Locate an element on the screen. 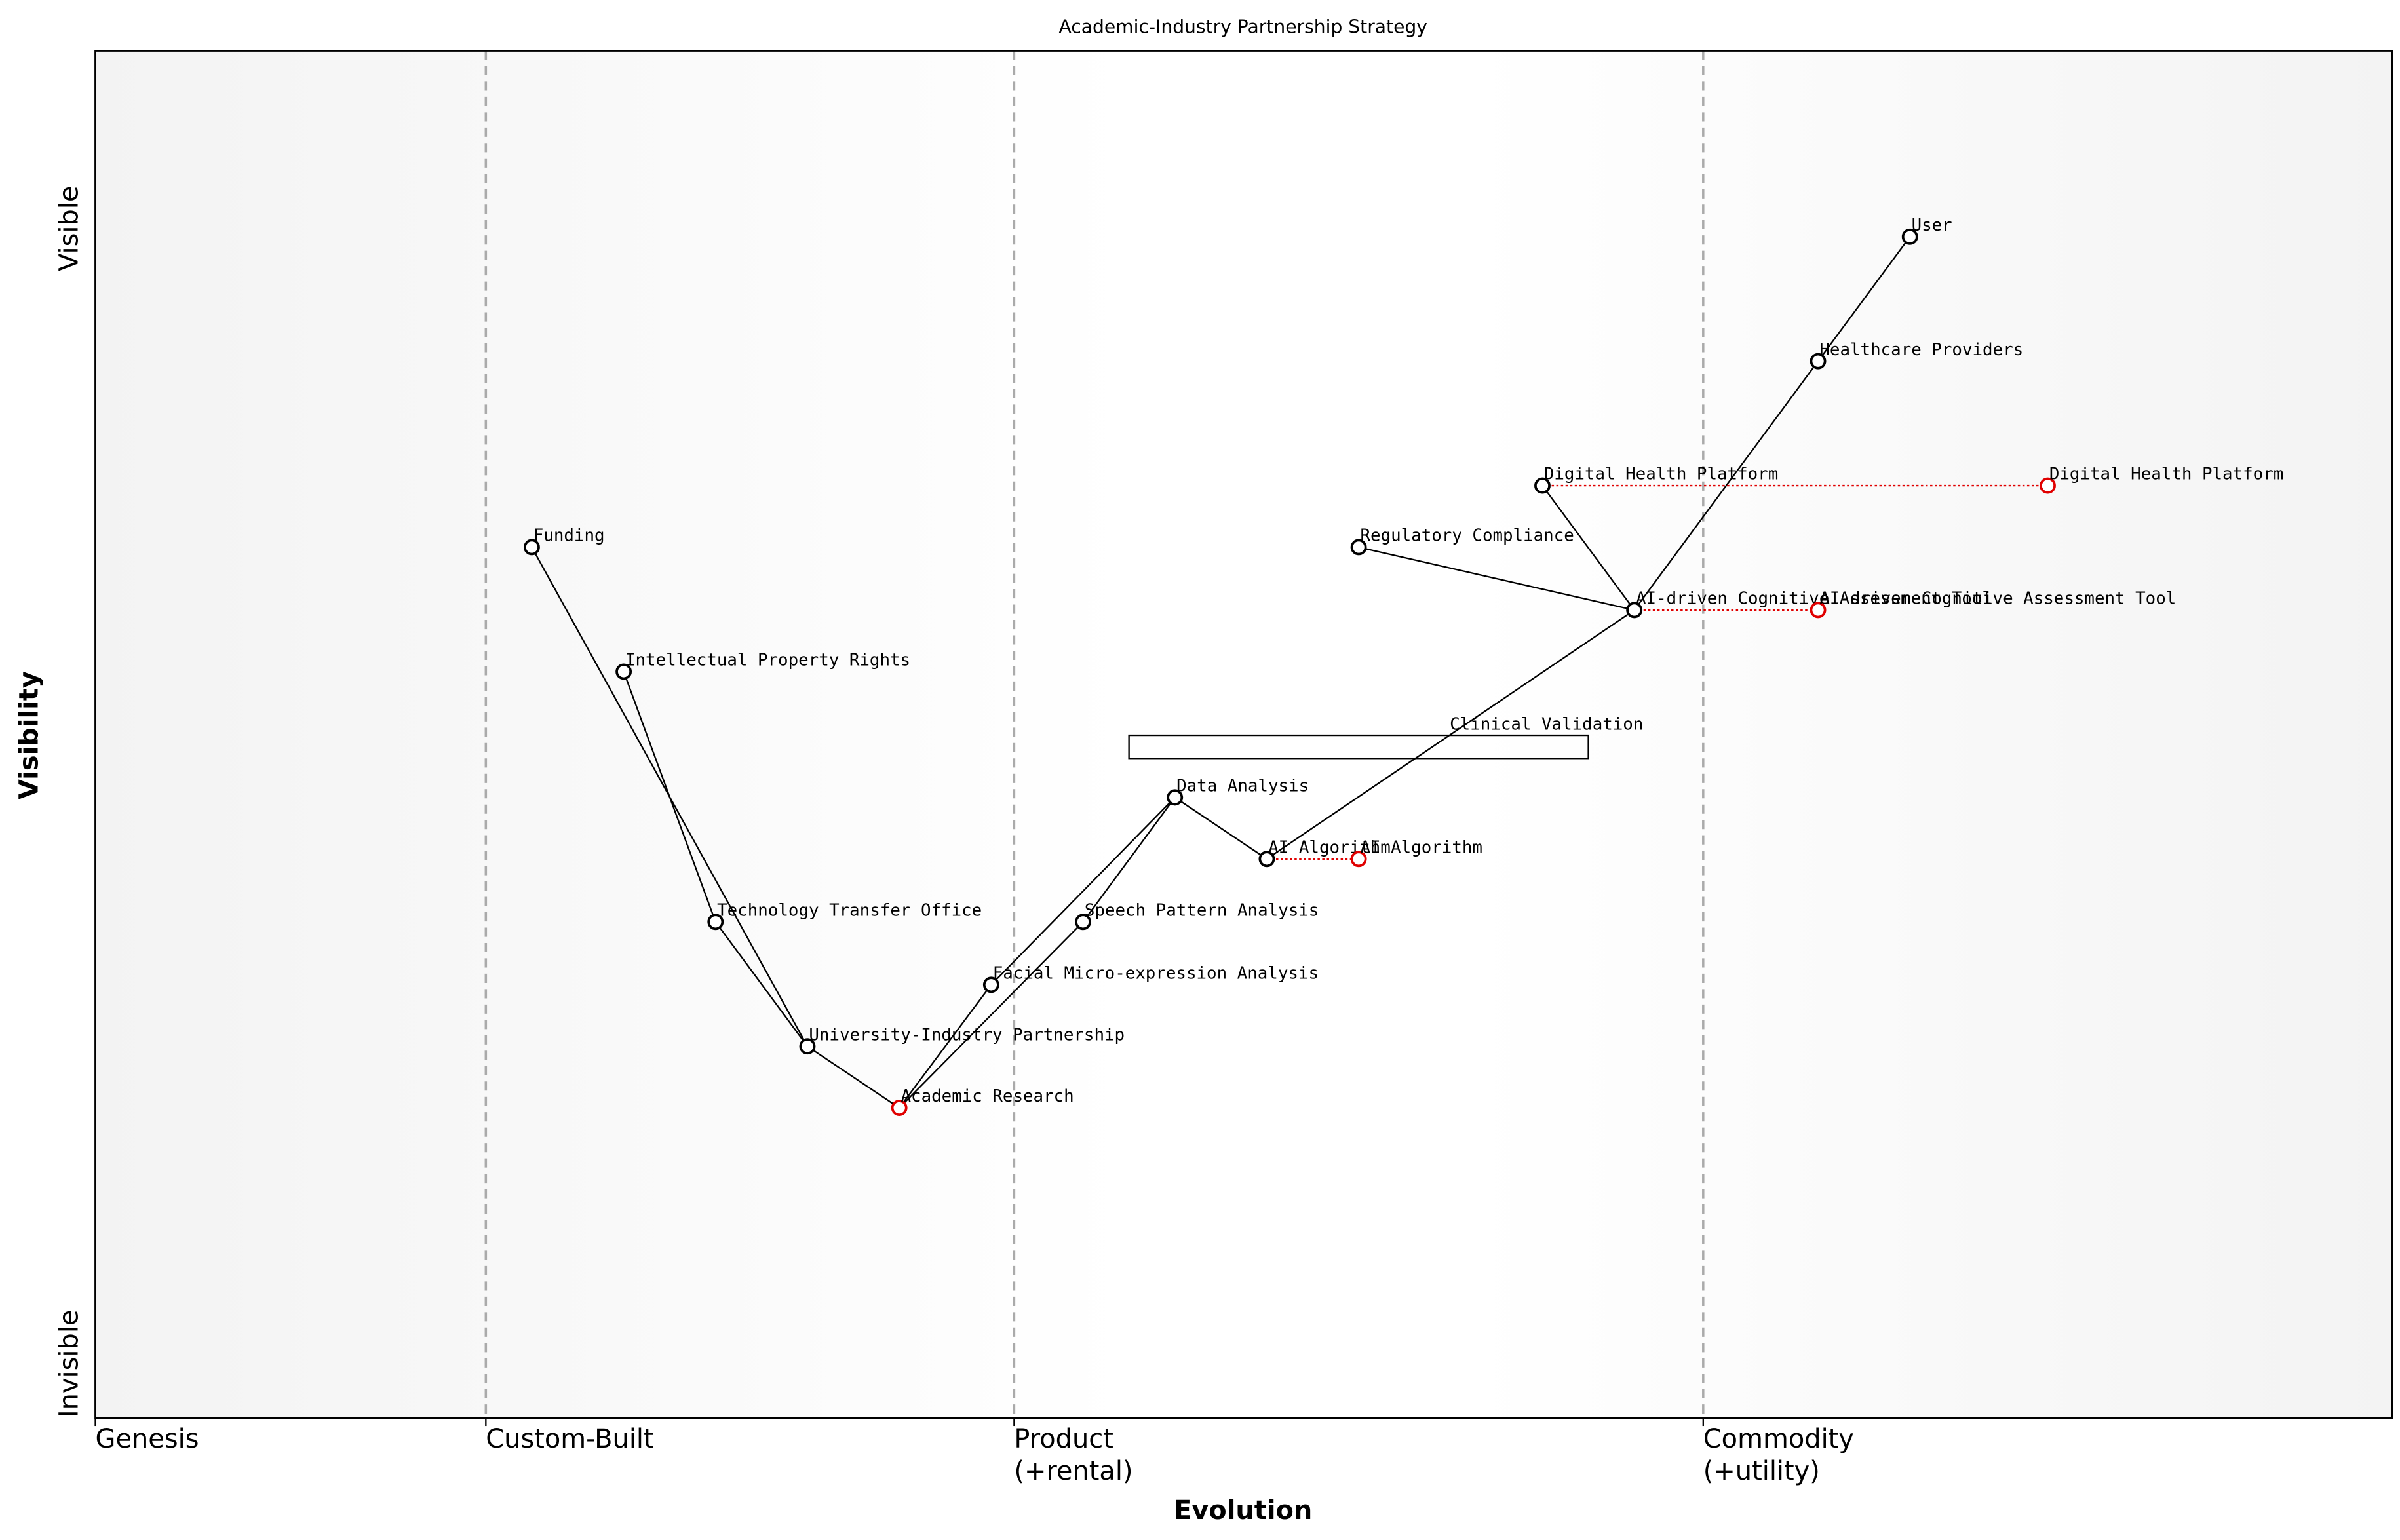 The width and height of the screenshot is (2400, 1540). y-tick-label: Visible is located at coordinates (69, 228).